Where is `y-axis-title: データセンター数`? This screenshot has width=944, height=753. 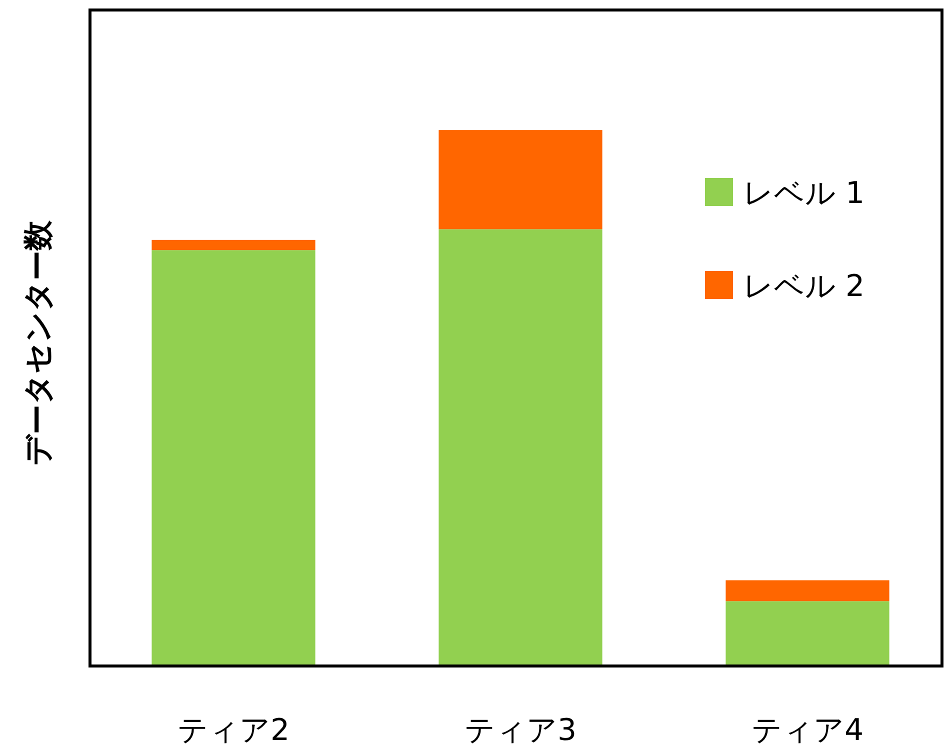
y-axis-title: データセンター数 is located at coordinates (38, 343).